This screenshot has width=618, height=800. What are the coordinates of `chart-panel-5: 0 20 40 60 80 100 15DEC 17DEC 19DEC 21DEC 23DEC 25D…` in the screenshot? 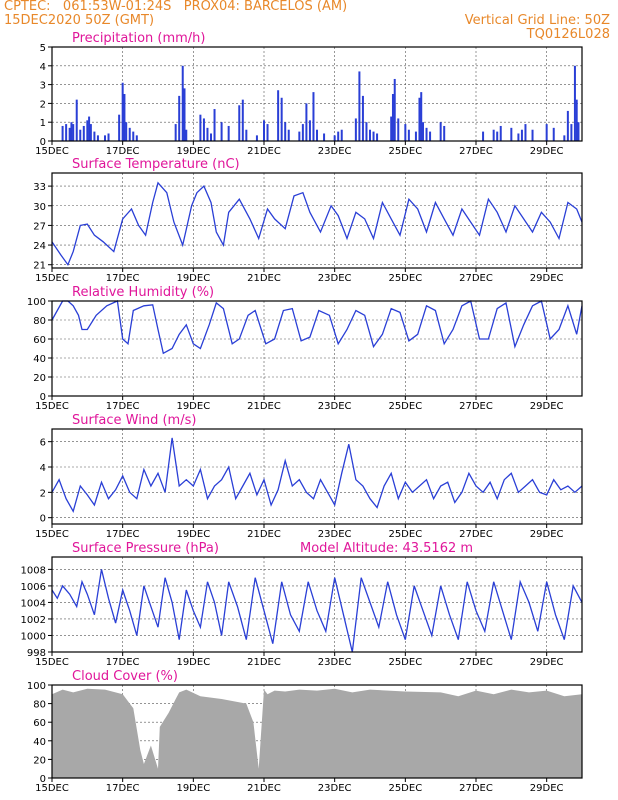 It's located at (305, 731).